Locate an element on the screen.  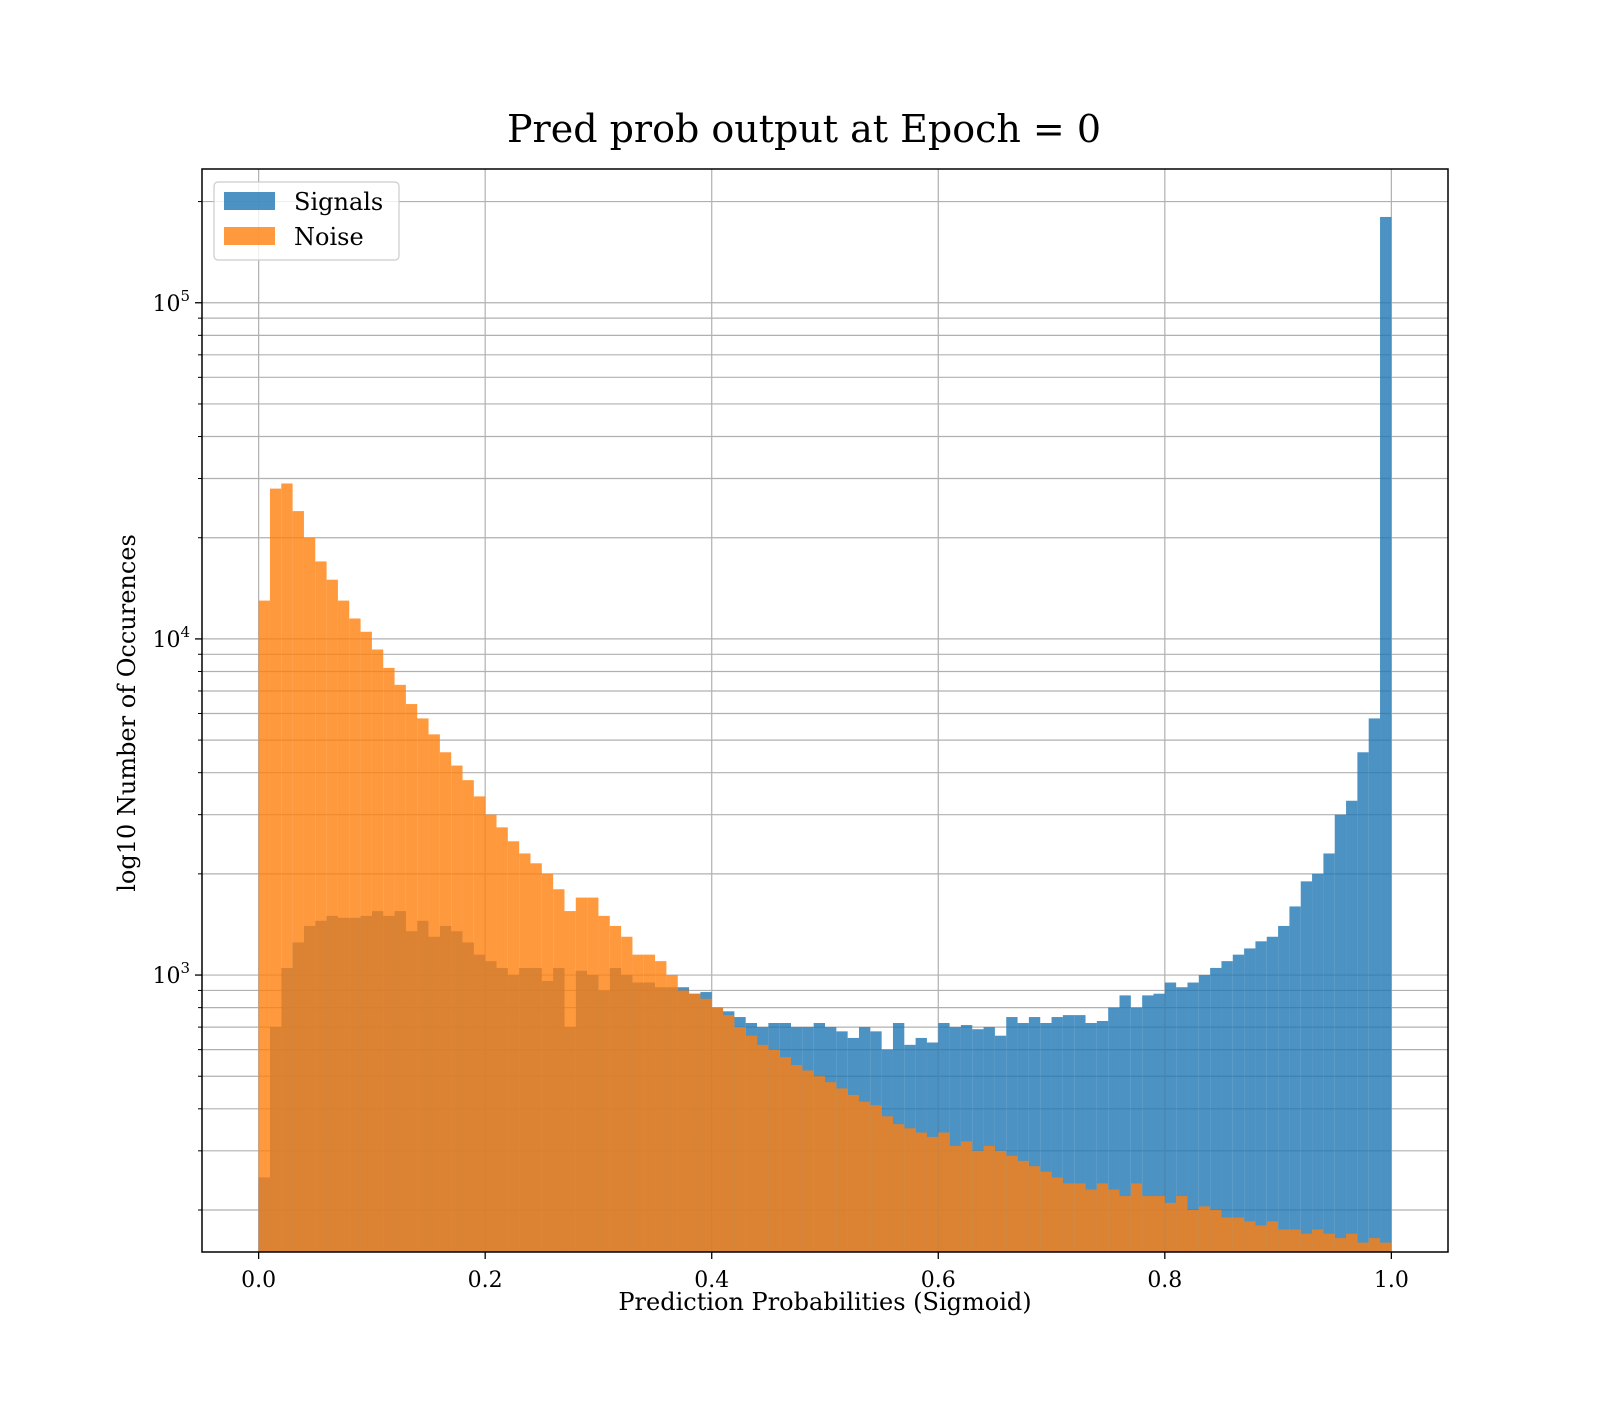
chart-title: Pred prob output at Epoch = 0 is located at coordinates (804, 129).